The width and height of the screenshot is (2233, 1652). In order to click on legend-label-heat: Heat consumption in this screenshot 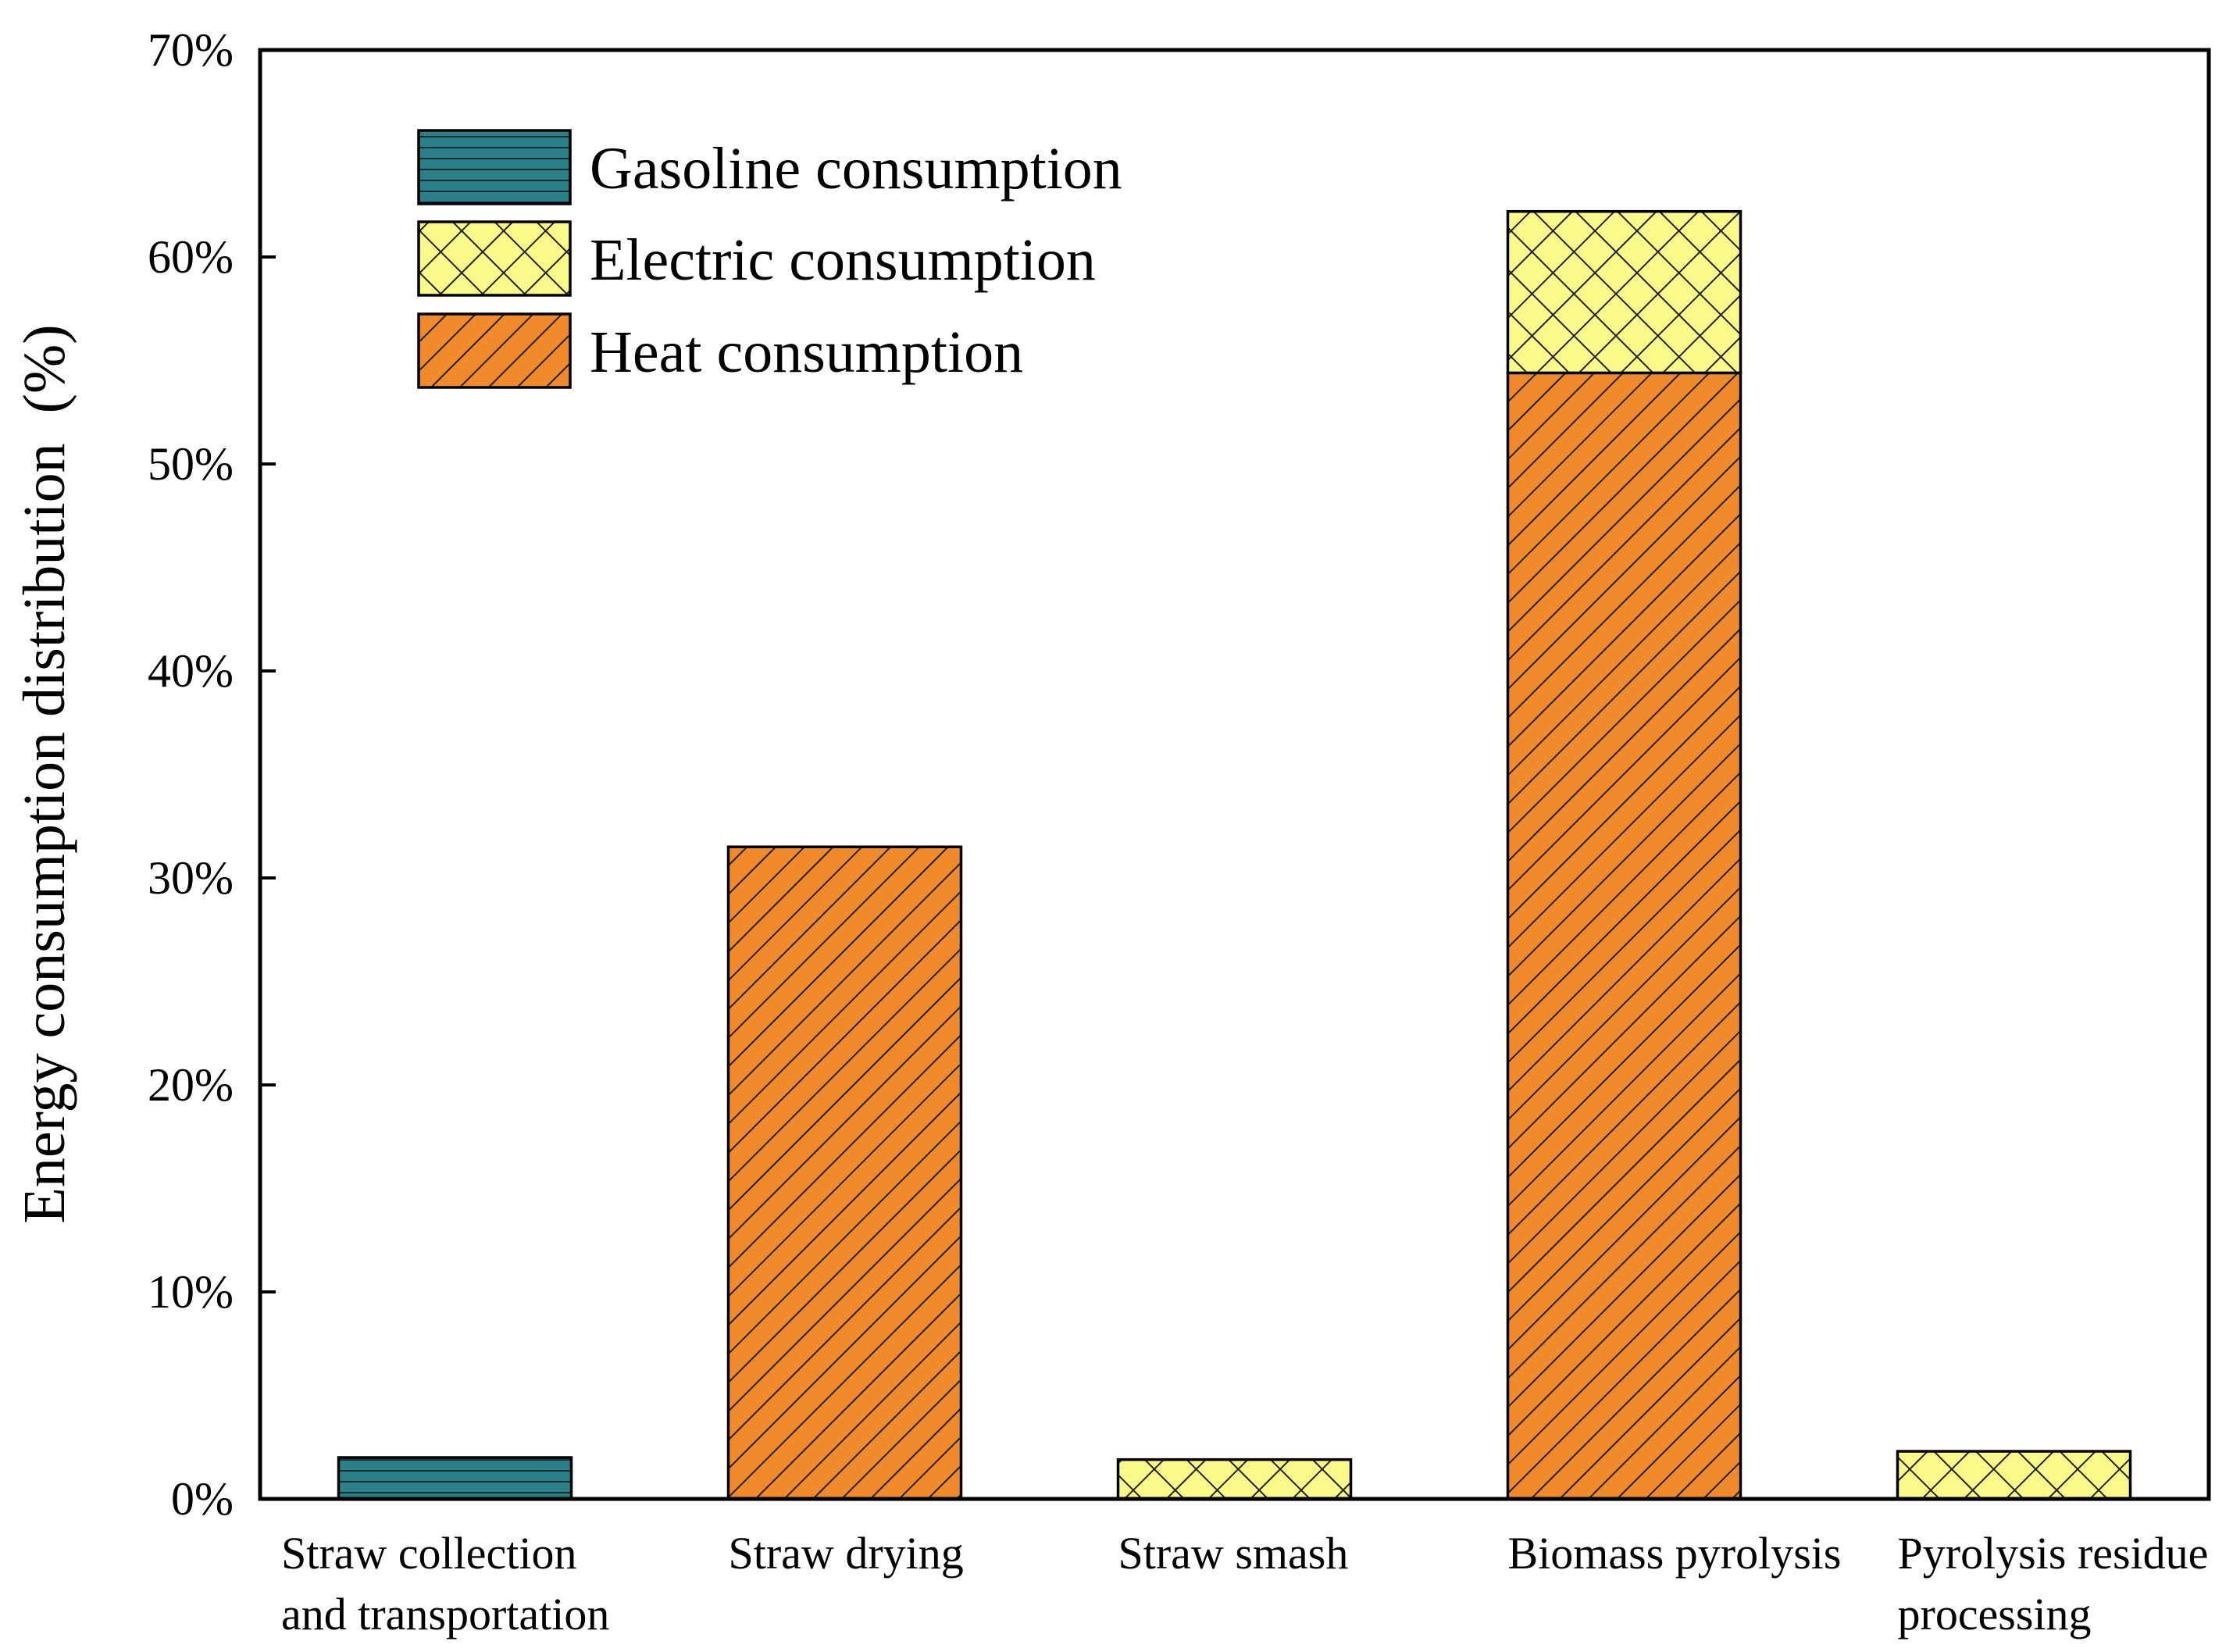, I will do `click(806, 352)`.